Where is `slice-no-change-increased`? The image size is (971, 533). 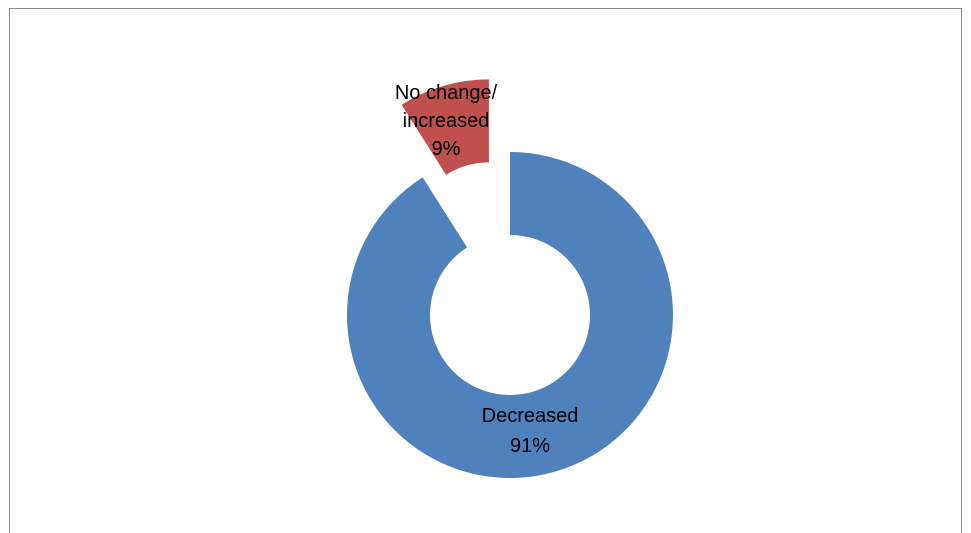
slice-no-change-increased is located at coordinates (445, 127).